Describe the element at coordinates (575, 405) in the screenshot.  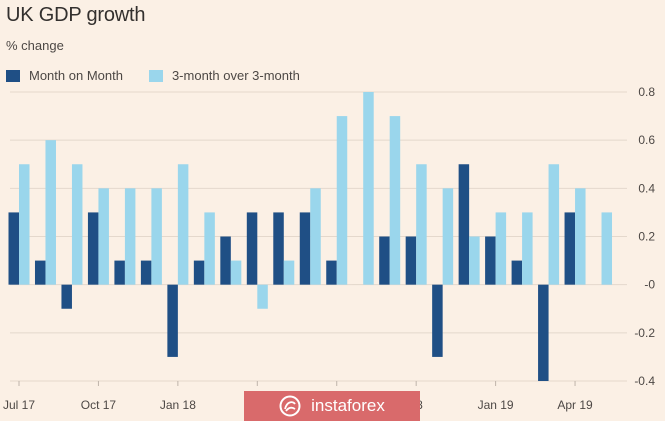
I see `x-tick-label: Apr 19` at that location.